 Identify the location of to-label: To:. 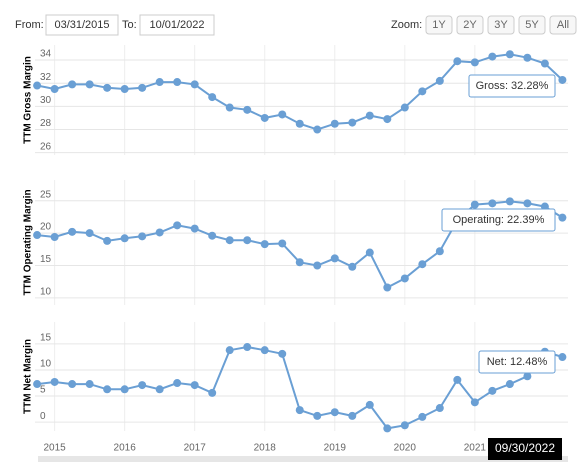
(129, 25).